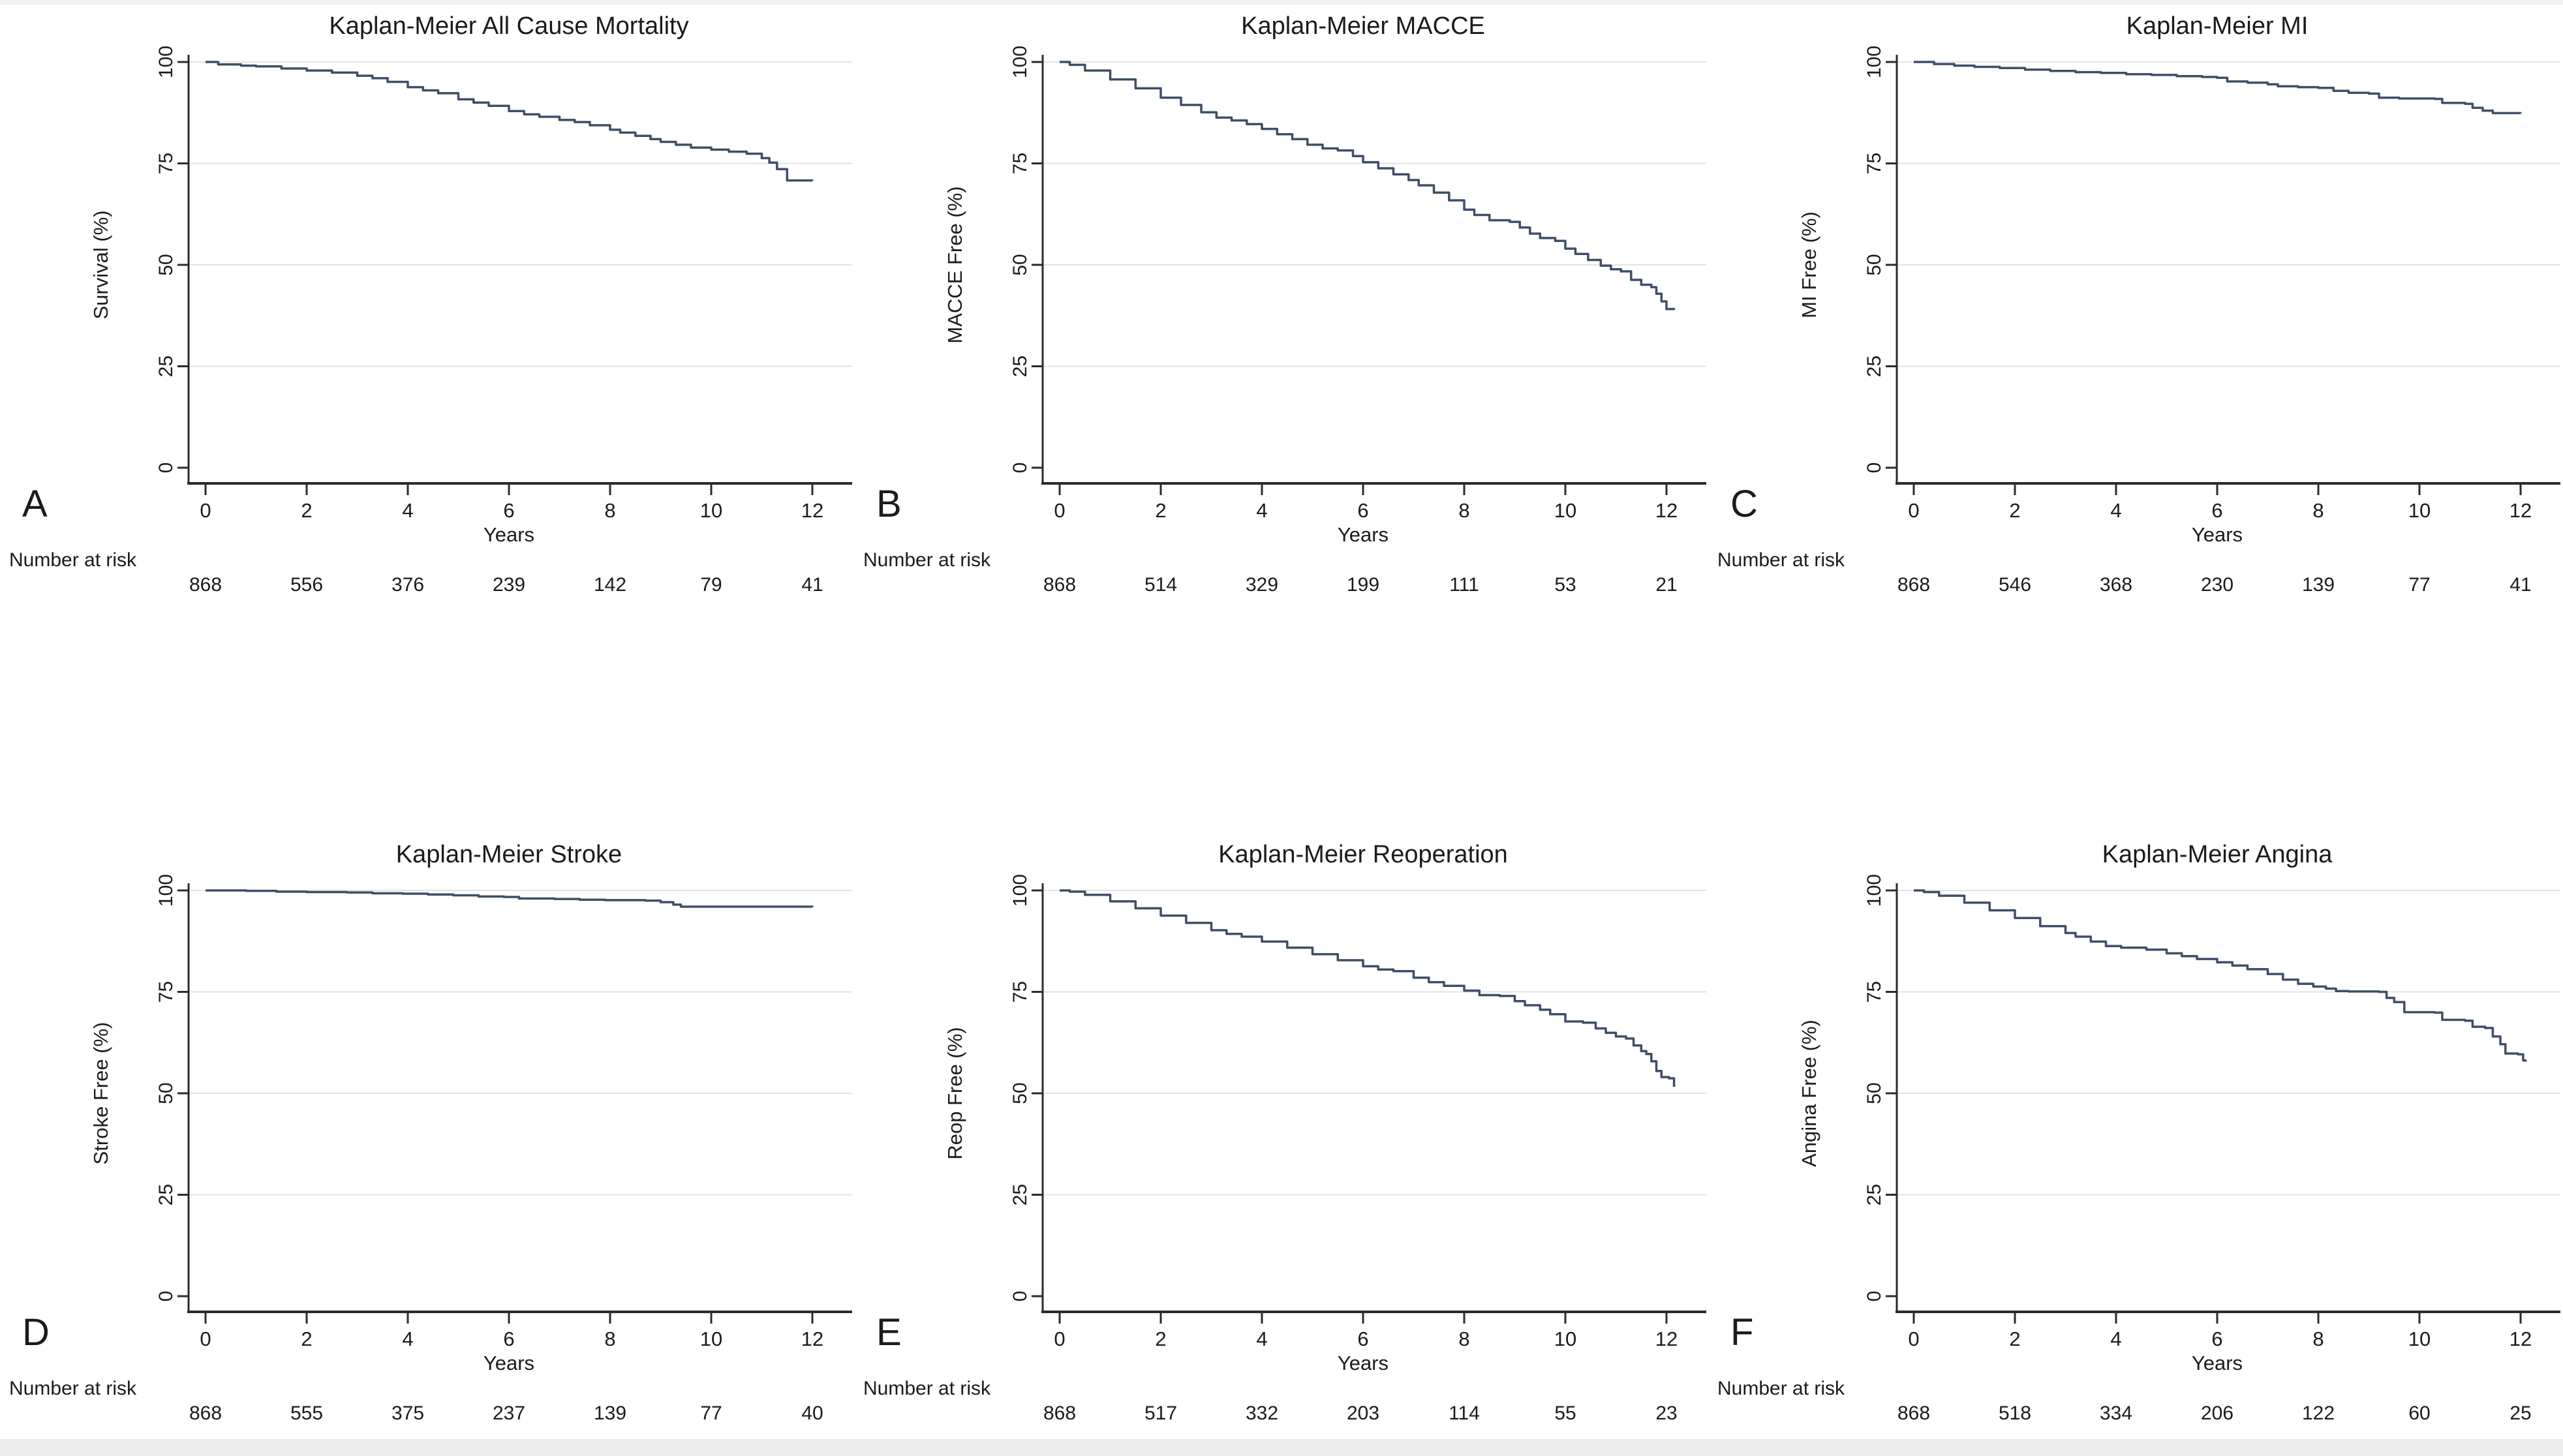 Image resolution: width=2563 pixels, height=1456 pixels. What do you see at coordinates (2116, 1413) in the screenshot?
I see `number-at-risk-value: 334` at bounding box center [2116, 1413].